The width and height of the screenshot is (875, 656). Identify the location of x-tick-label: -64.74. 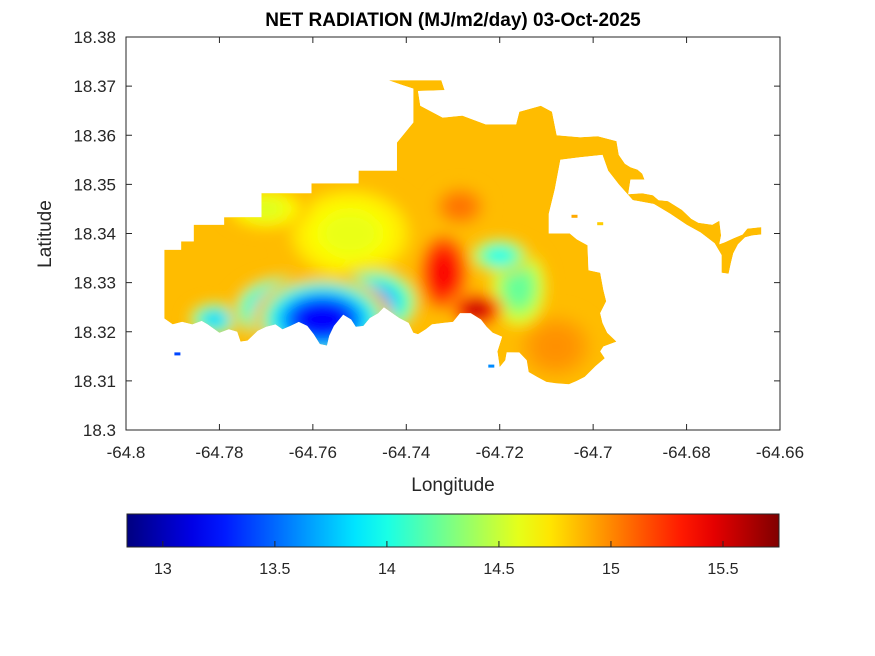
(406, 452).